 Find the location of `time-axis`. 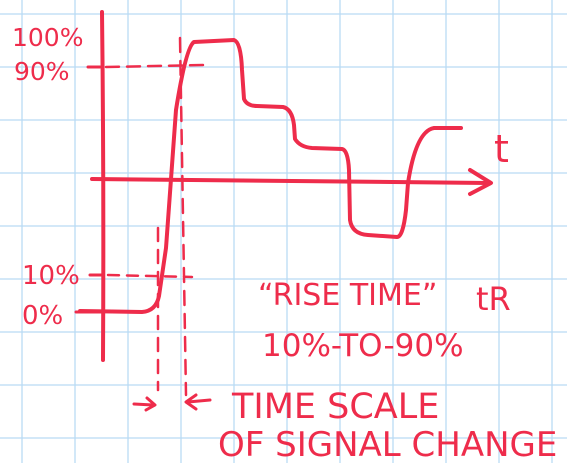

time-axis is located at coordinates (290, 181).